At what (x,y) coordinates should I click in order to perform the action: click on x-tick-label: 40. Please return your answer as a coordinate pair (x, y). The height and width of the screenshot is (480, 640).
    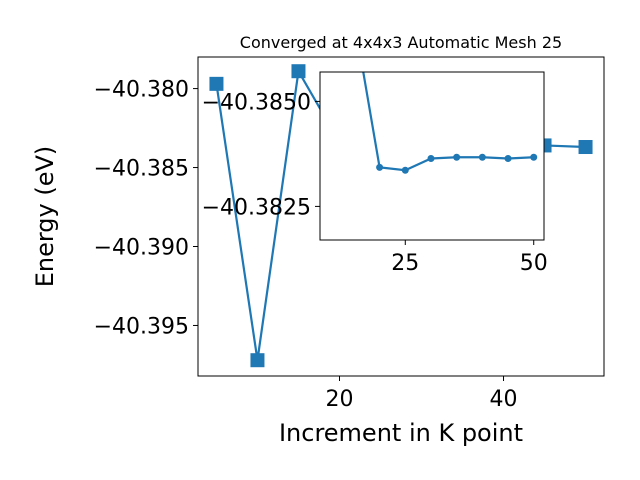
    Looking at the image, I should click on (504, 399).